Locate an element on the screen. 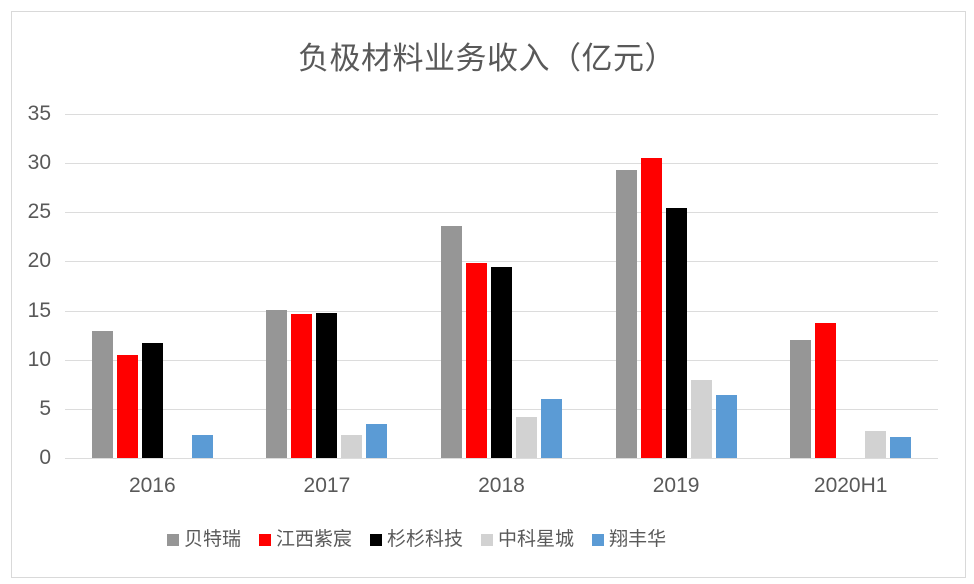  legend-swatch-beiterui is located at coordinates (173, 540).